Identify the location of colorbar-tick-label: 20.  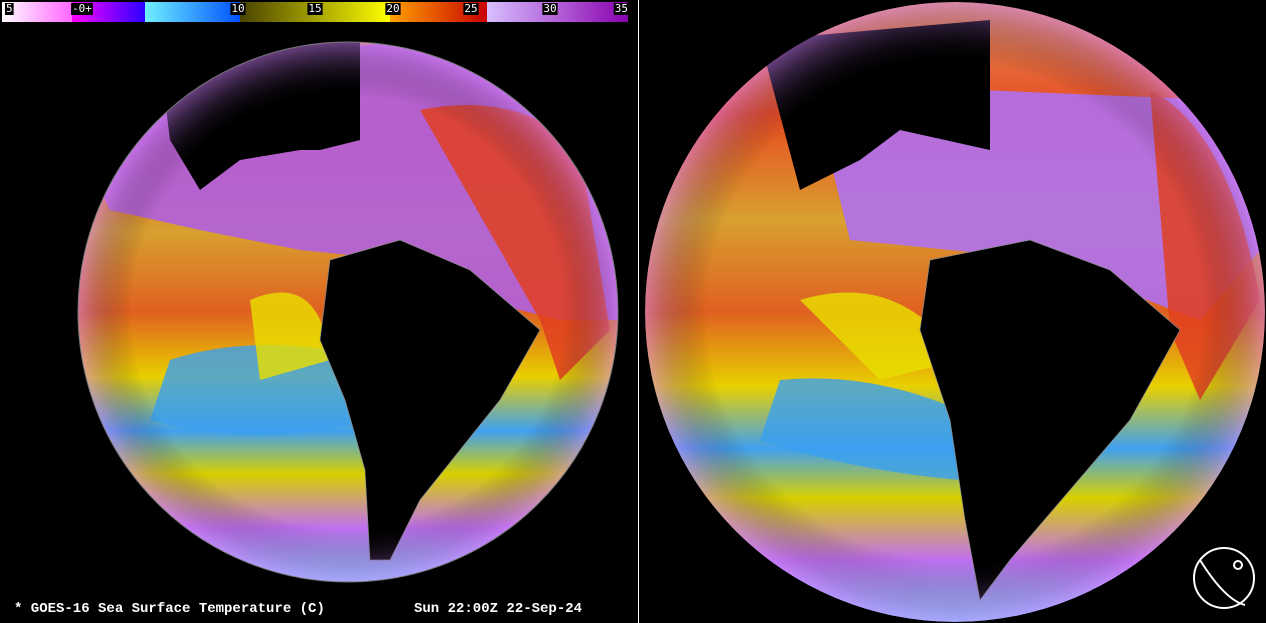
(392, 8).